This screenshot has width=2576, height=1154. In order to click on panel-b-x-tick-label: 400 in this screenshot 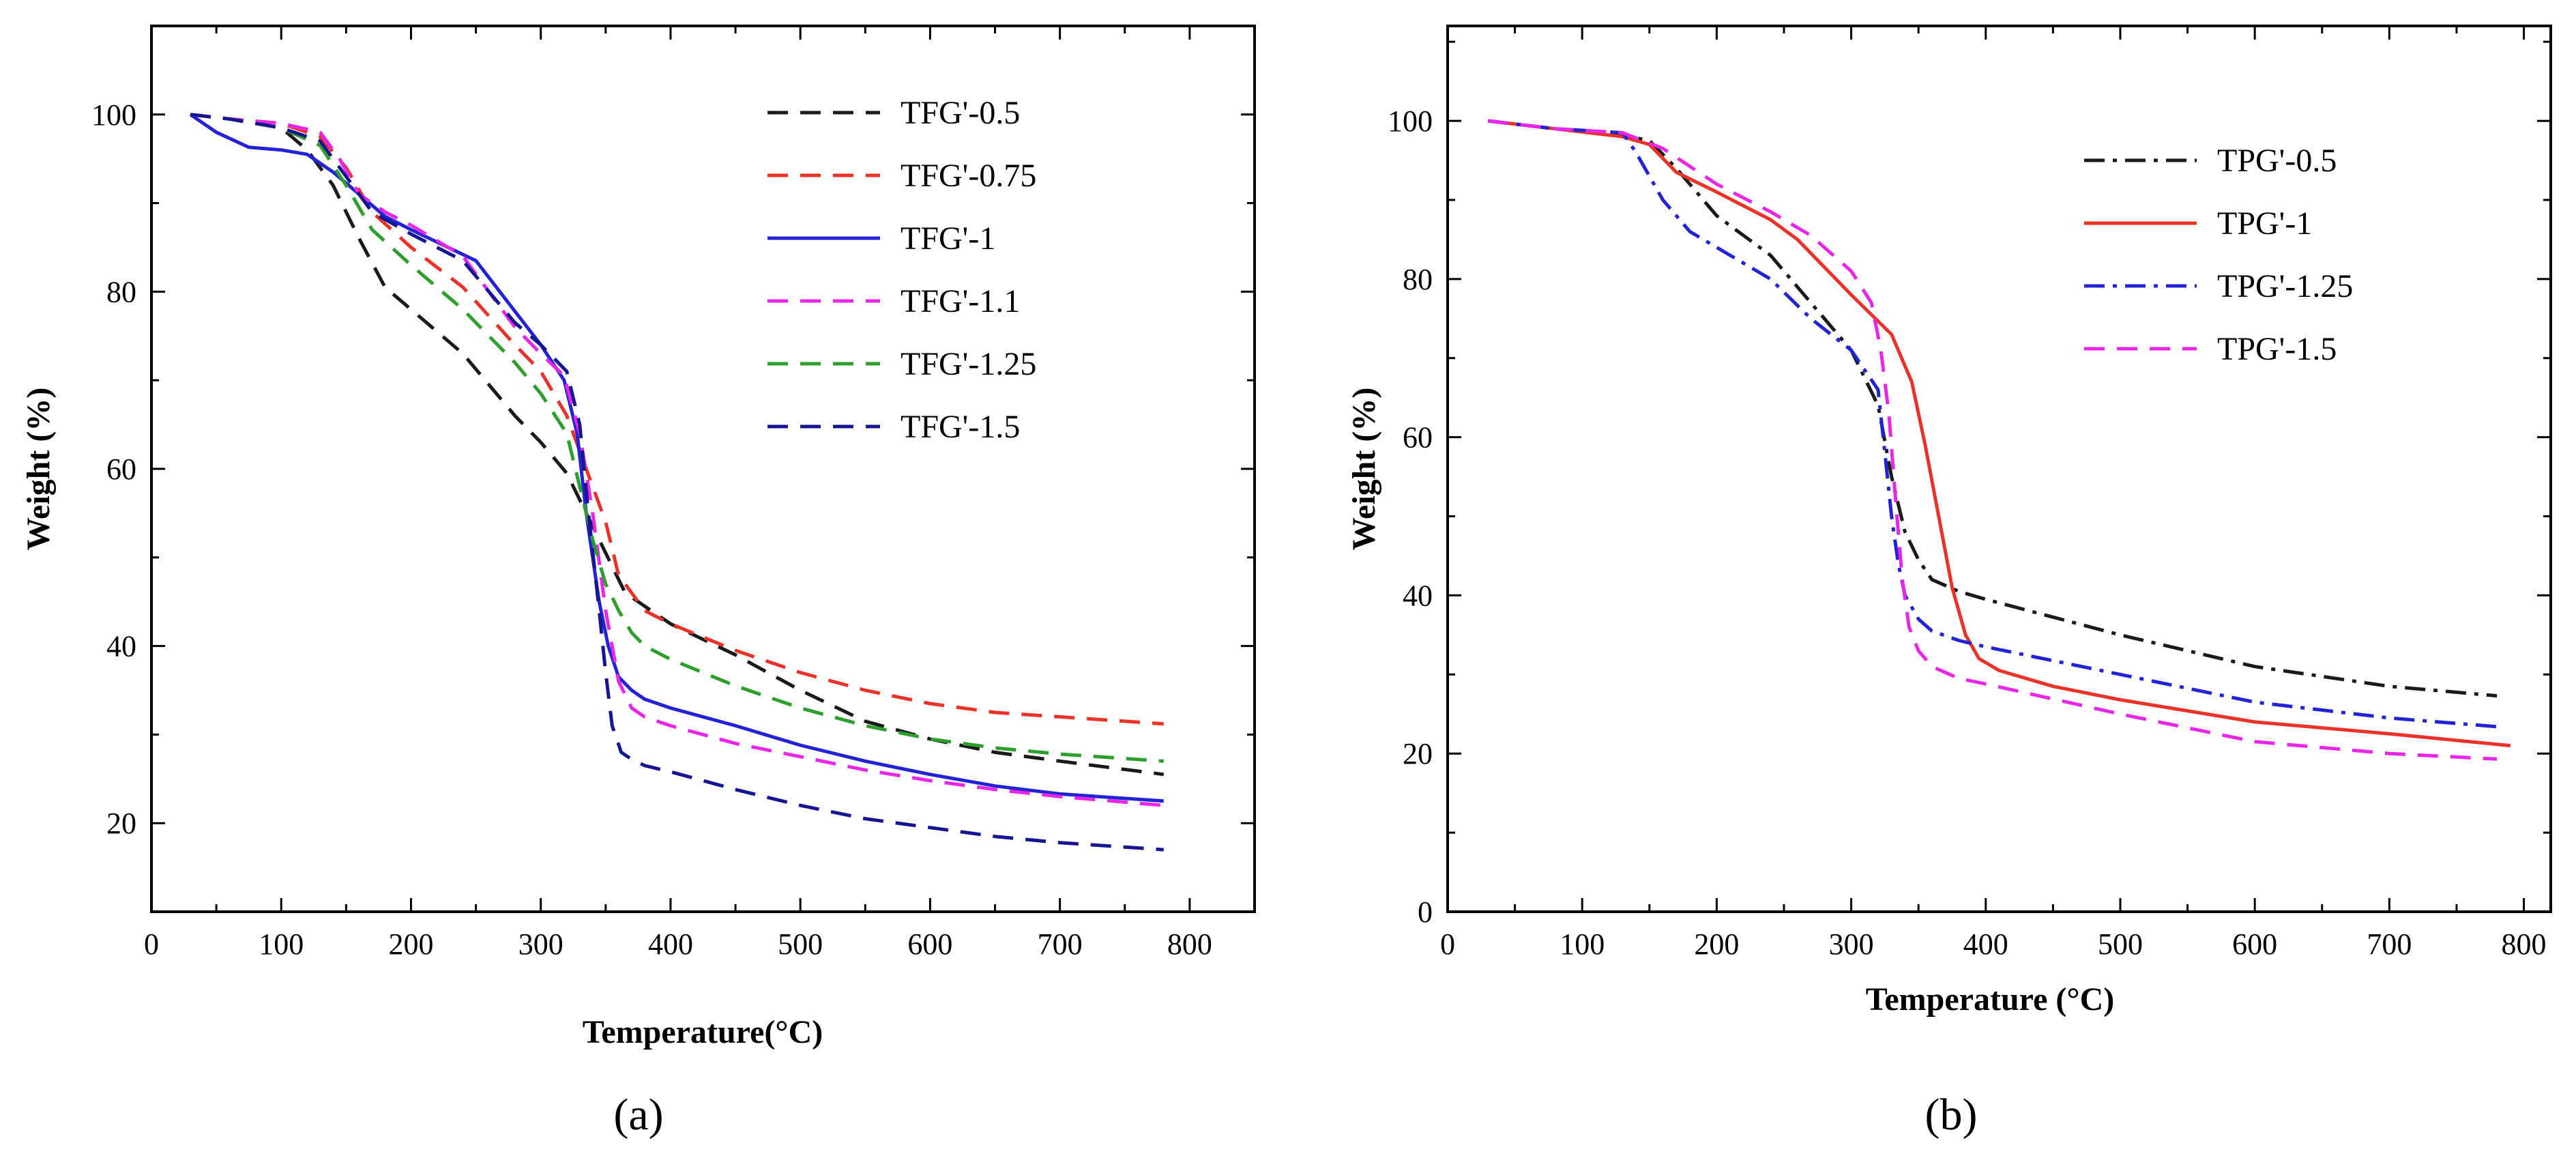, I will do `click(1986, 944)`.